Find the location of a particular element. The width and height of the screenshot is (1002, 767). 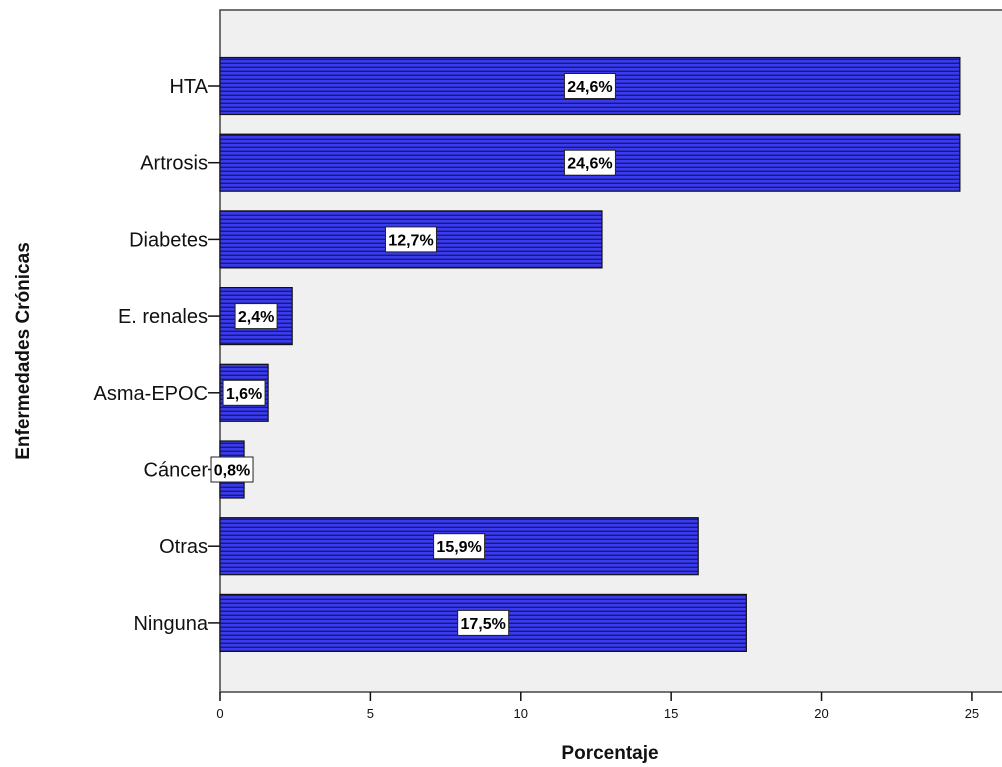

y-tick-label: Ninguna is located at coordinates (170, 624).